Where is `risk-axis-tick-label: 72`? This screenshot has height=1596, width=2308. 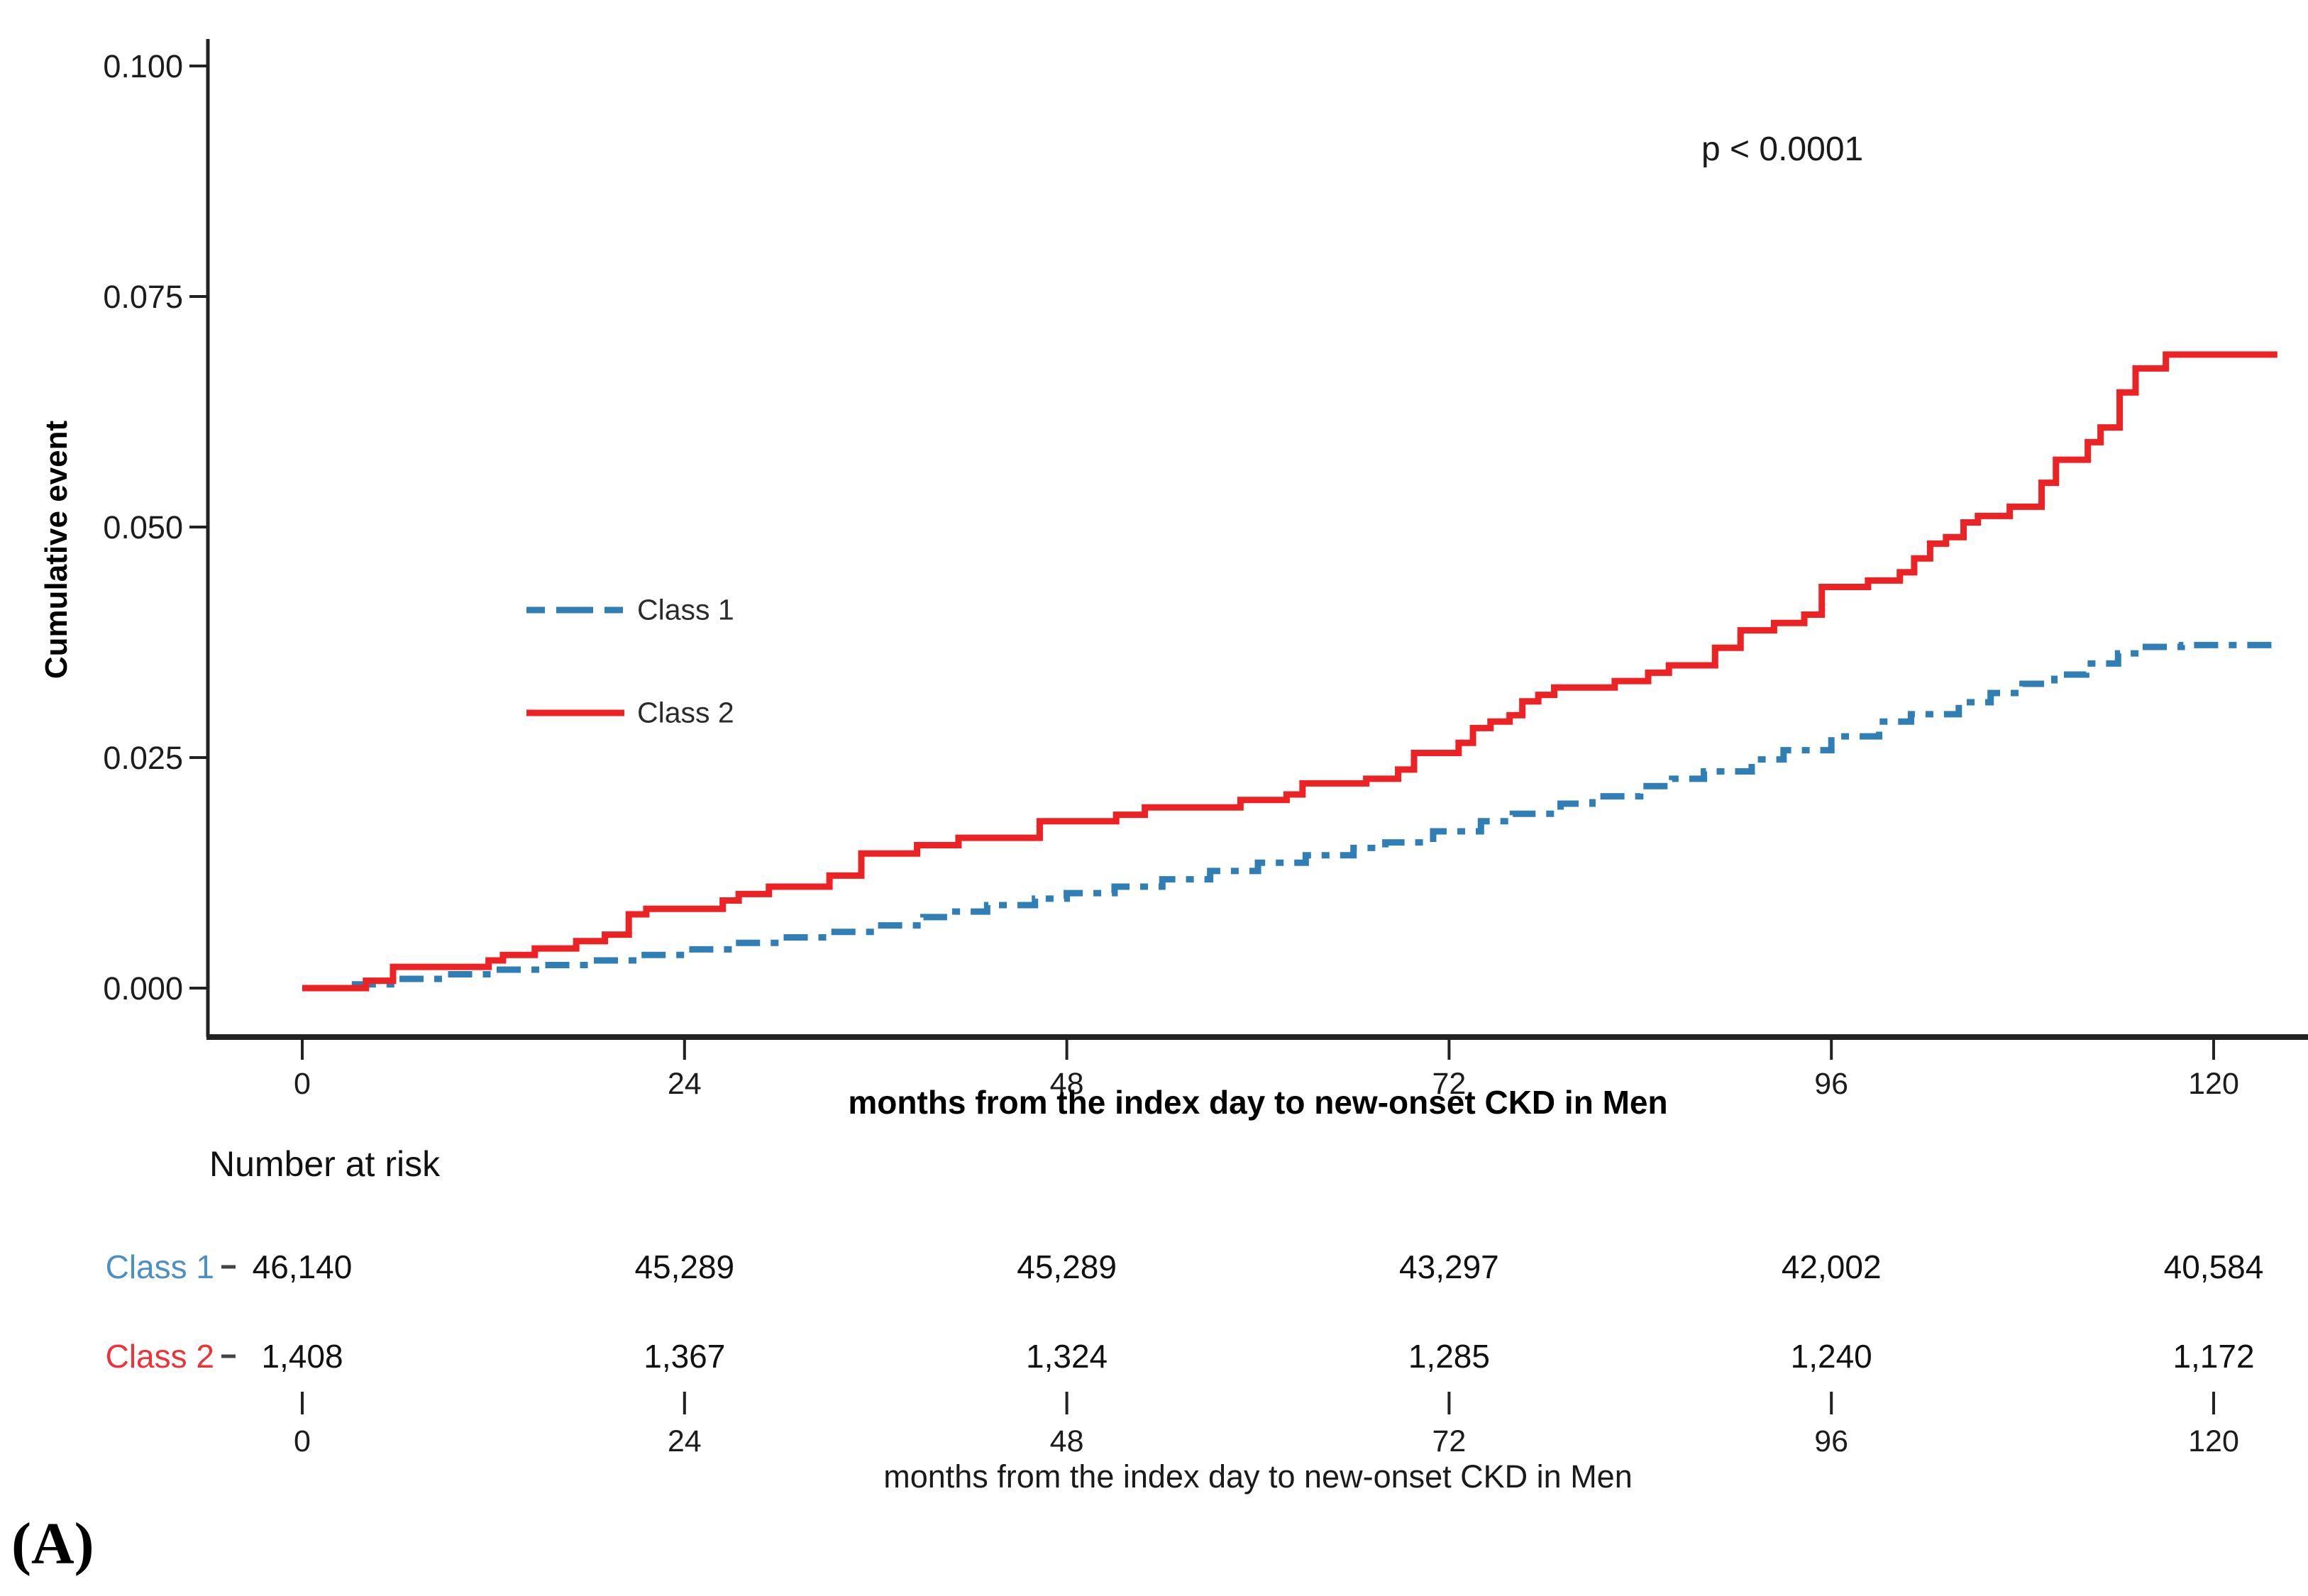 risk-axis-tick-label: 72 is located at coordinates (1449, 1441).